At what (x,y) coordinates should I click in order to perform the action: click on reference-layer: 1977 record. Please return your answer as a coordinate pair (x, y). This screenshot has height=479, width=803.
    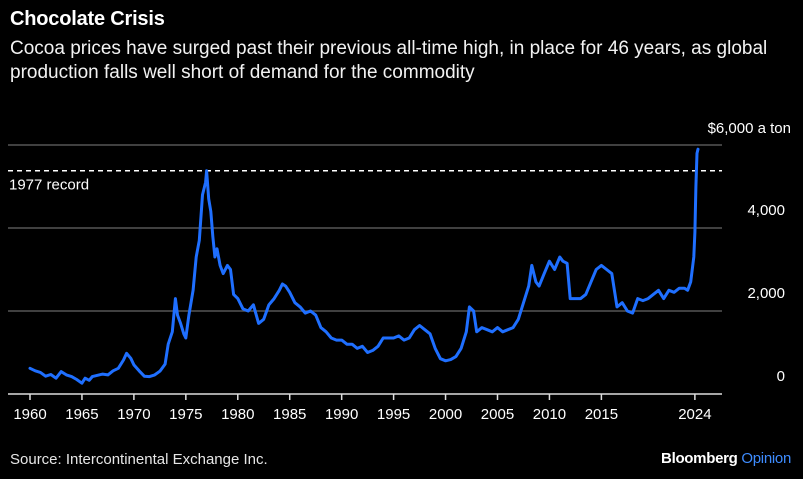
    Looking at the image, I should click on (365, 181).